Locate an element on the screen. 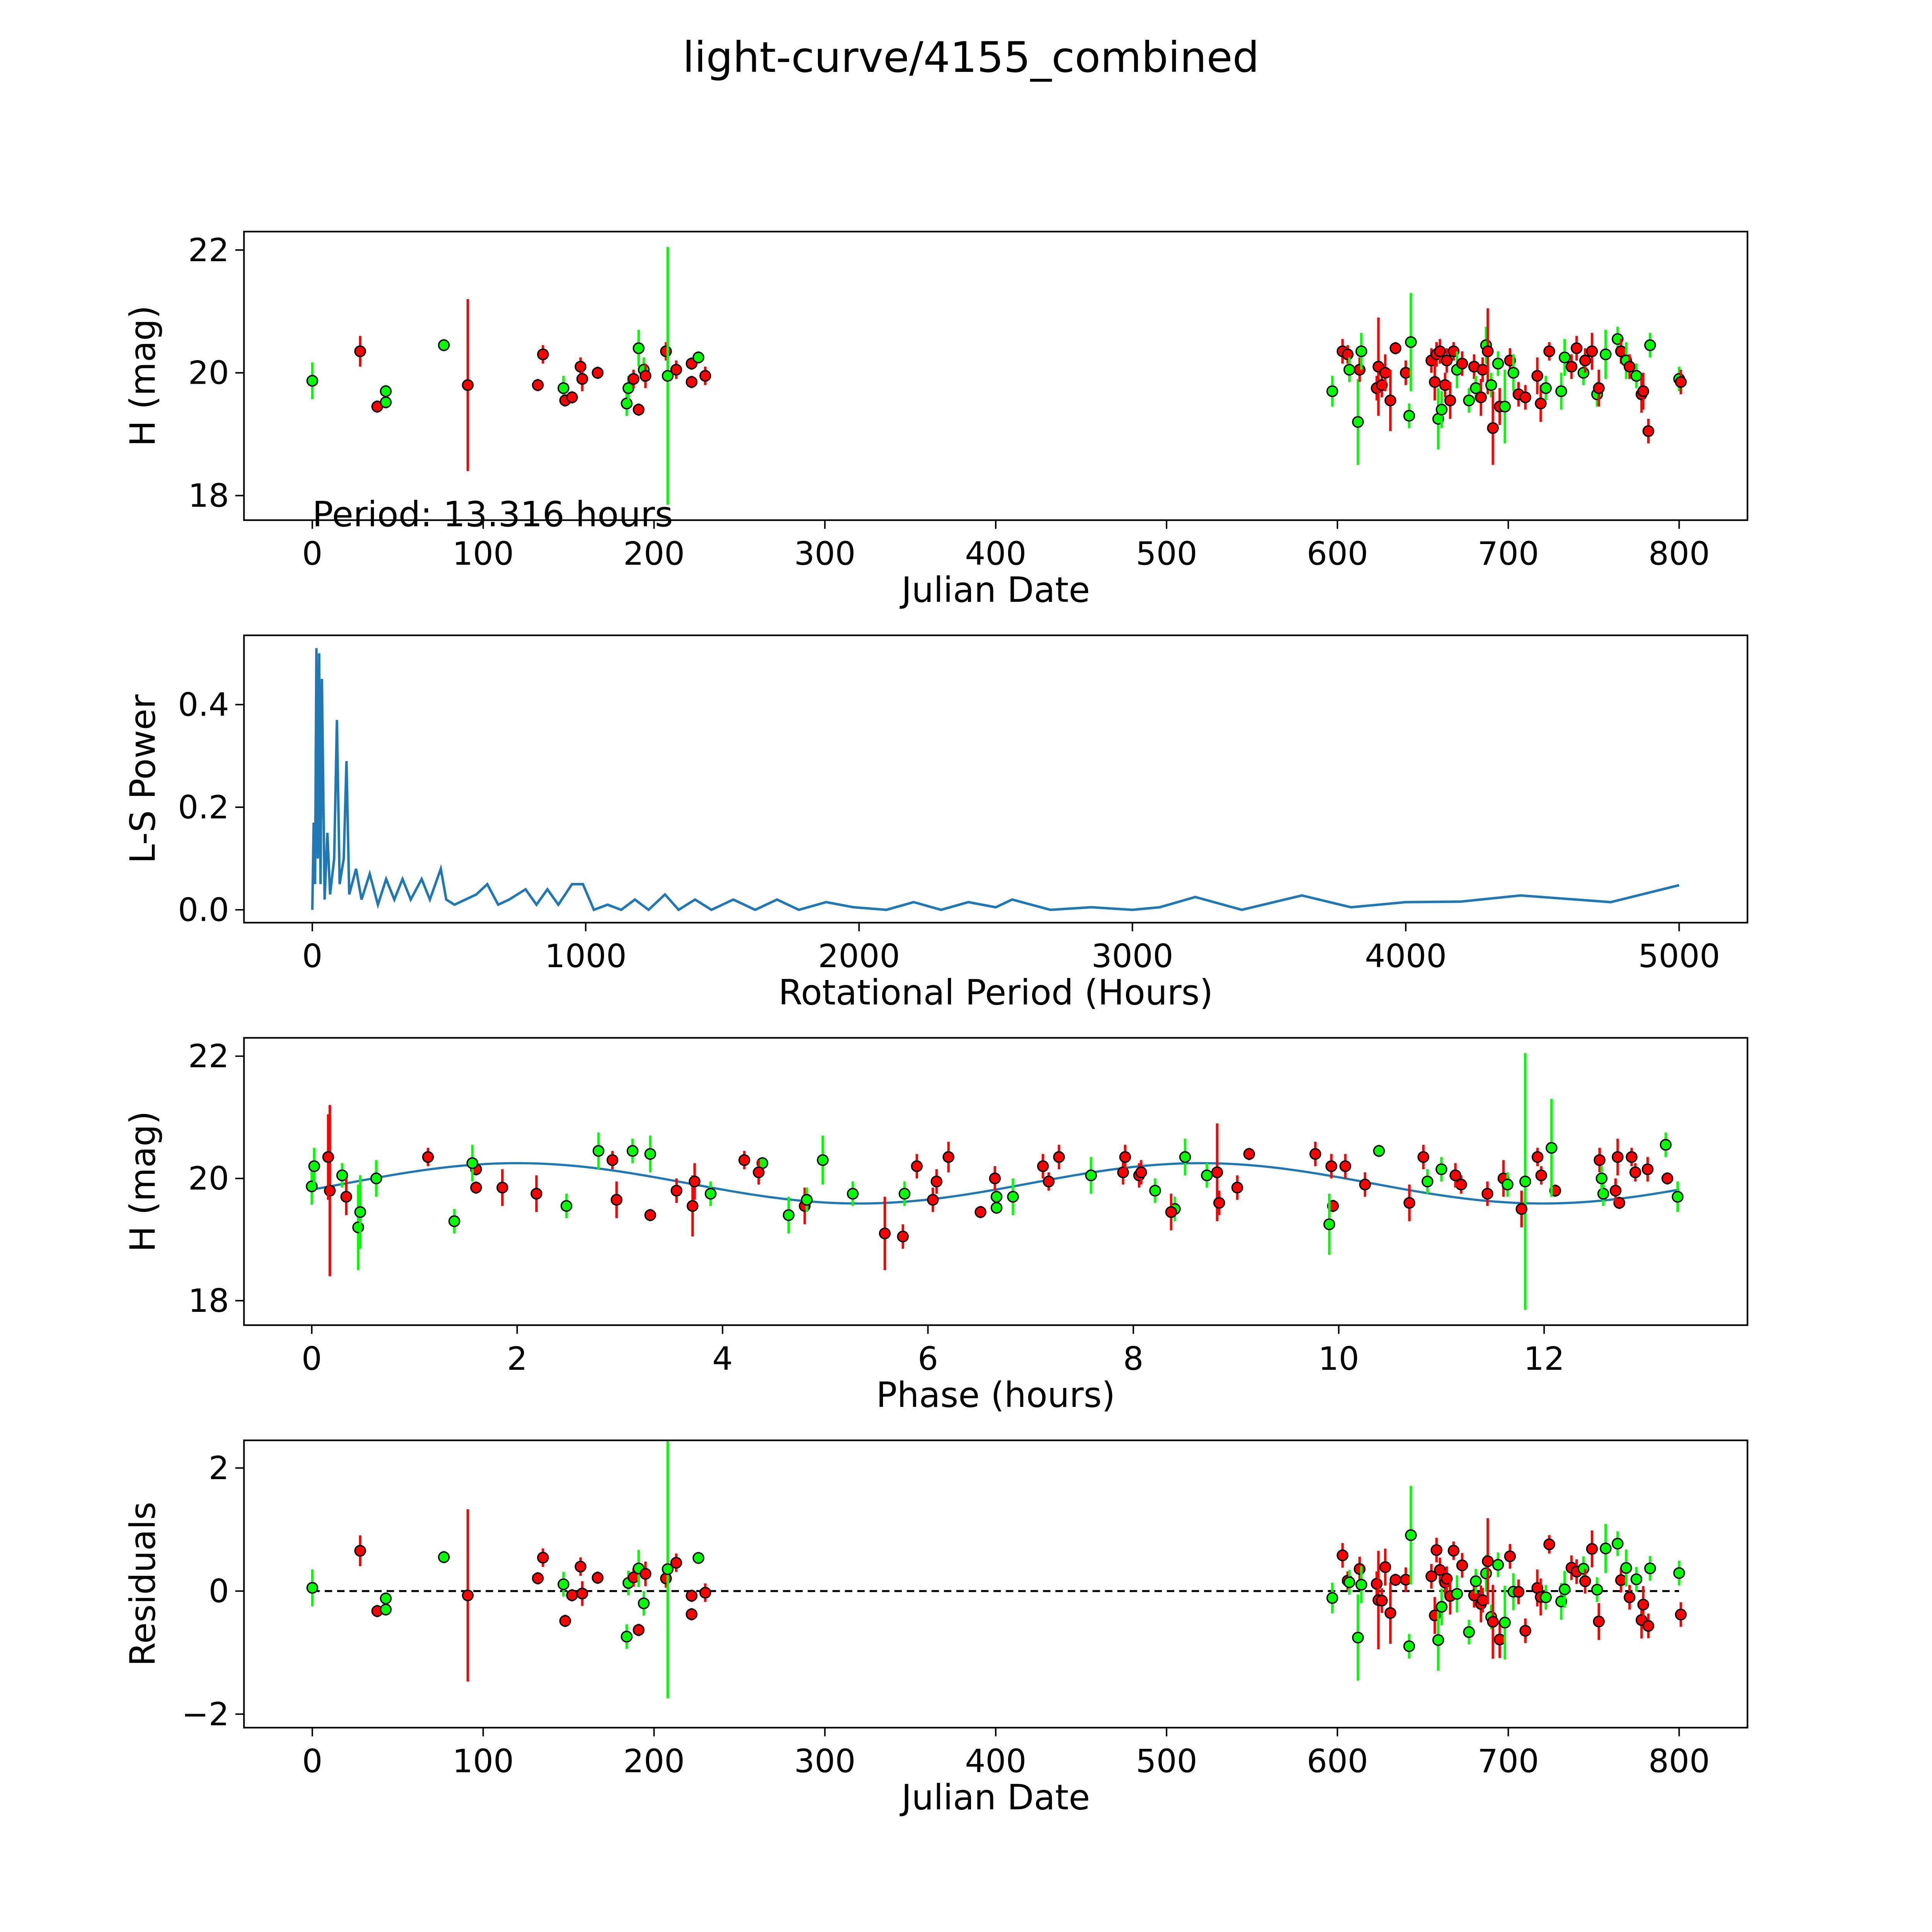 The height and width of the screenshot is (1932, 1932). y-tick-label: 0.0 is located at coordinates (204, 910).